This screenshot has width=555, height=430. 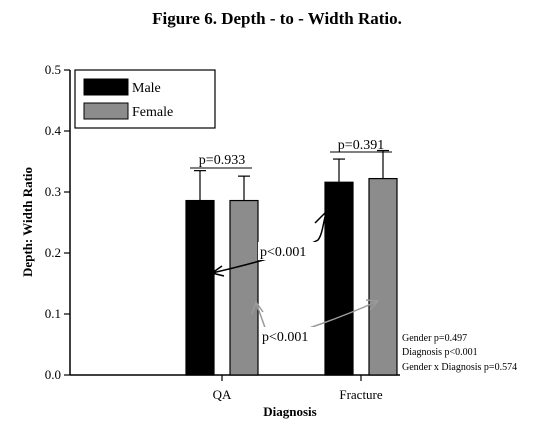 What do you see at coordinates (244, 287) in the screenshot?
I see `bar-female-qa` at bounding box center [244, 287].